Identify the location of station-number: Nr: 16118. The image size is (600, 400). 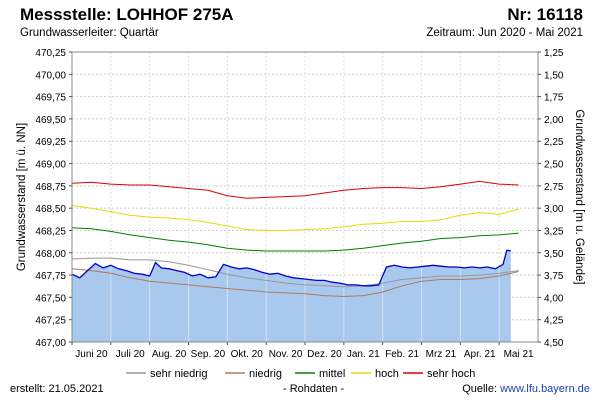
(545, 14).